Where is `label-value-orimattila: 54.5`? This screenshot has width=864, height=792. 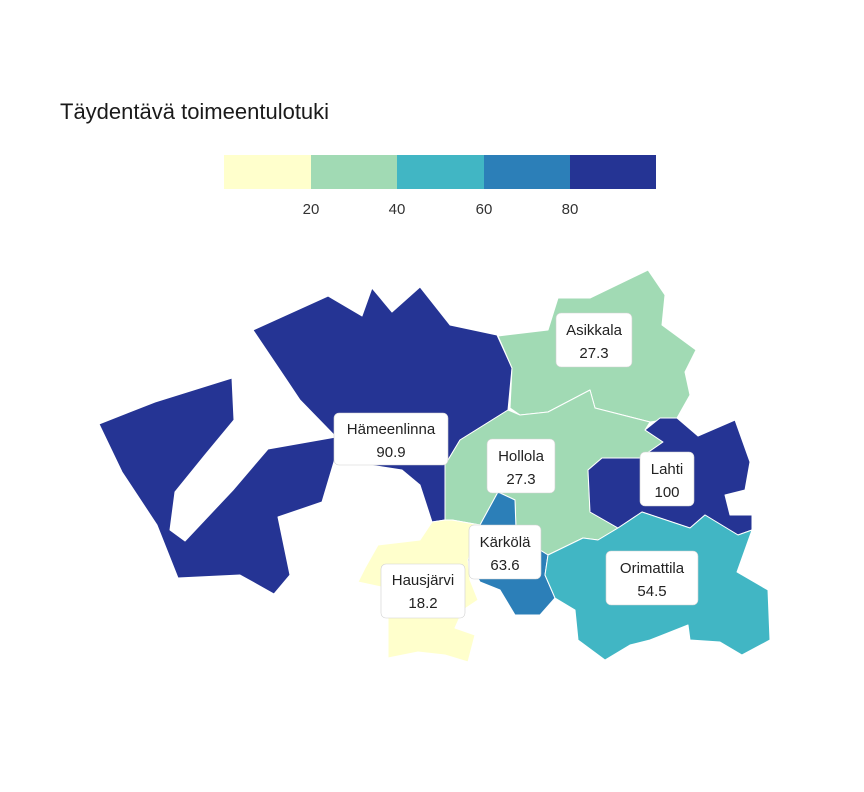 label-value-orimattila: 54.5 is located at coordinates (651, 591).